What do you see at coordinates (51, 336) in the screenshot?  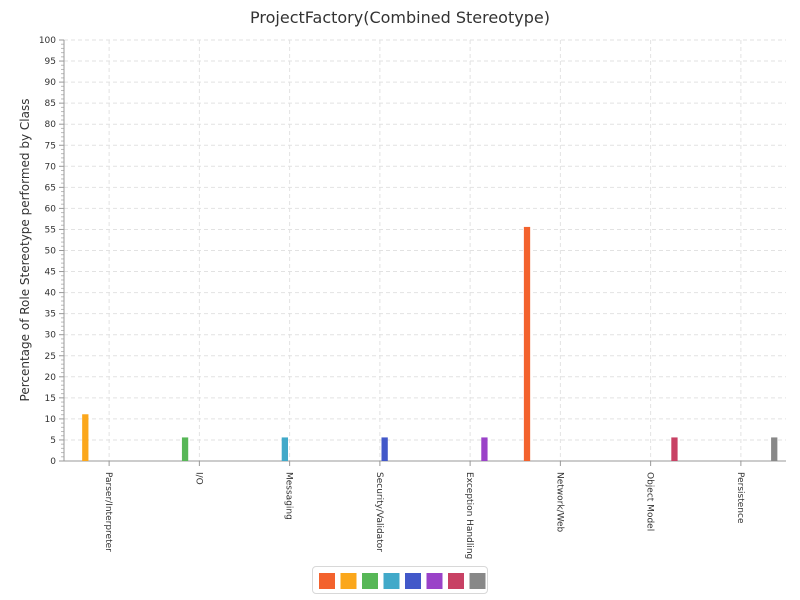 I see `y-tick-label: 30` at bounding box center [51, 336].